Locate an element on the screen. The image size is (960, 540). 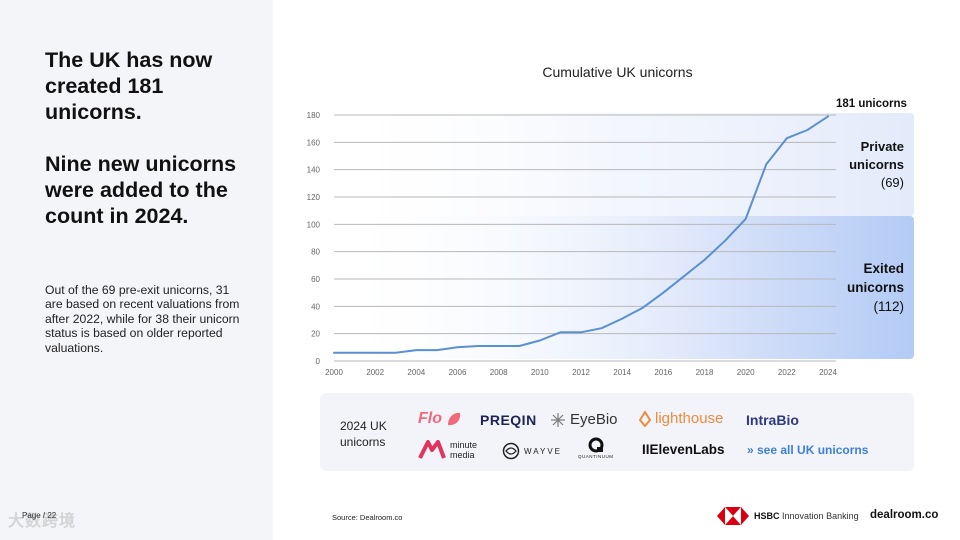
eyebio-logo: EyeBio is located at coordinates (584, 419).